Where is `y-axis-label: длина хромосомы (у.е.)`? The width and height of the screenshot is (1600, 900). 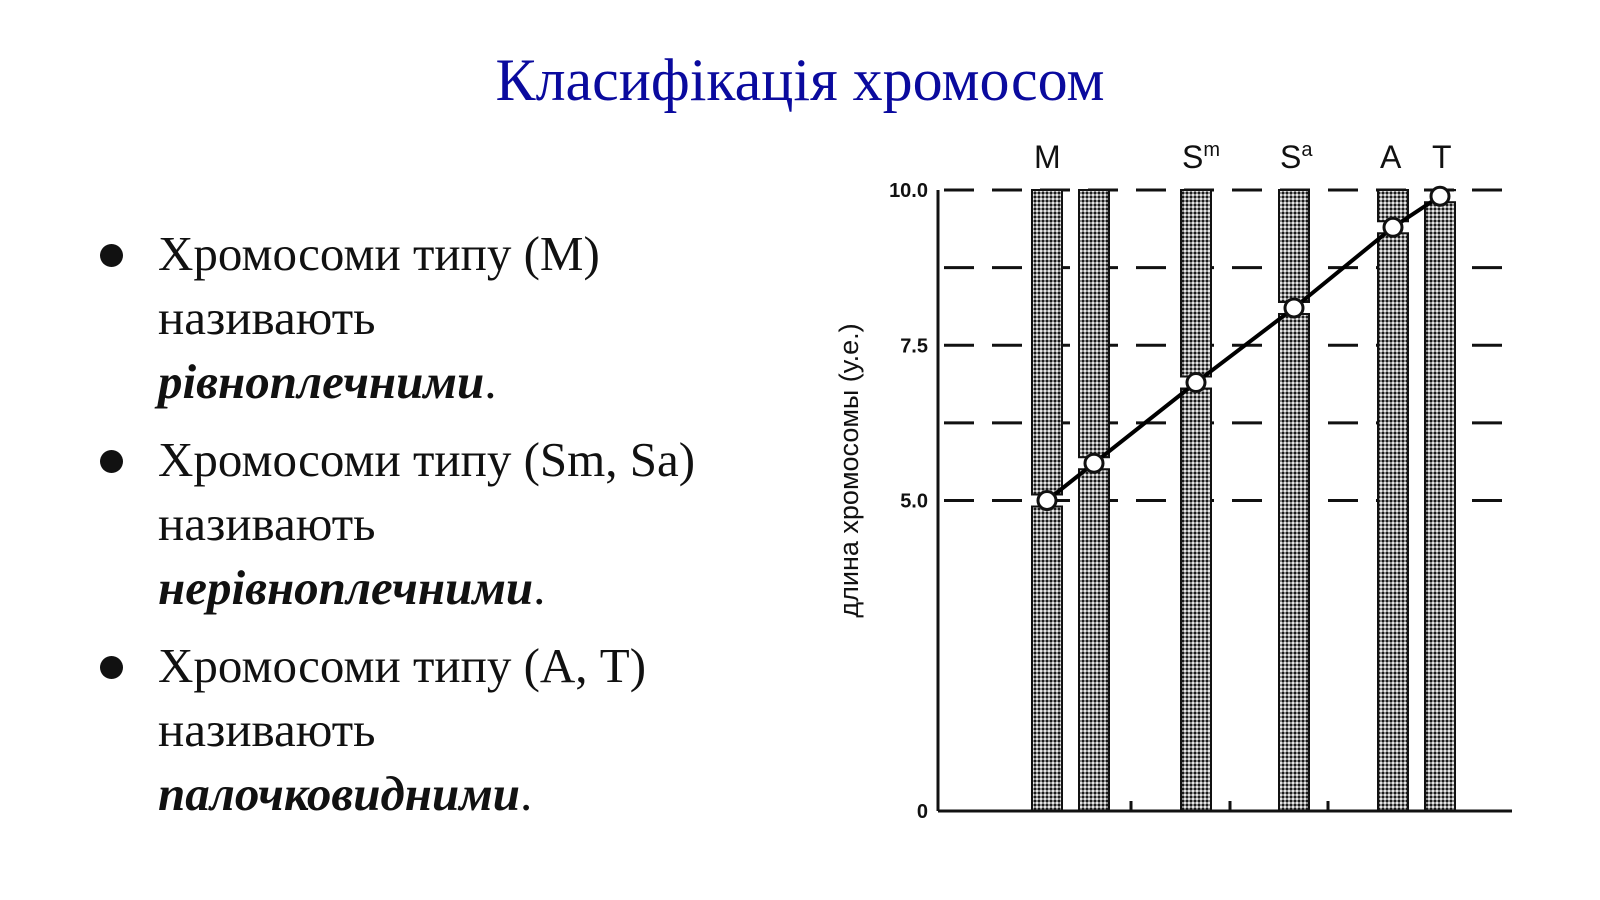
y-axis-label: длина хромосомы (у.е.) is located at coordinates (849, 470).